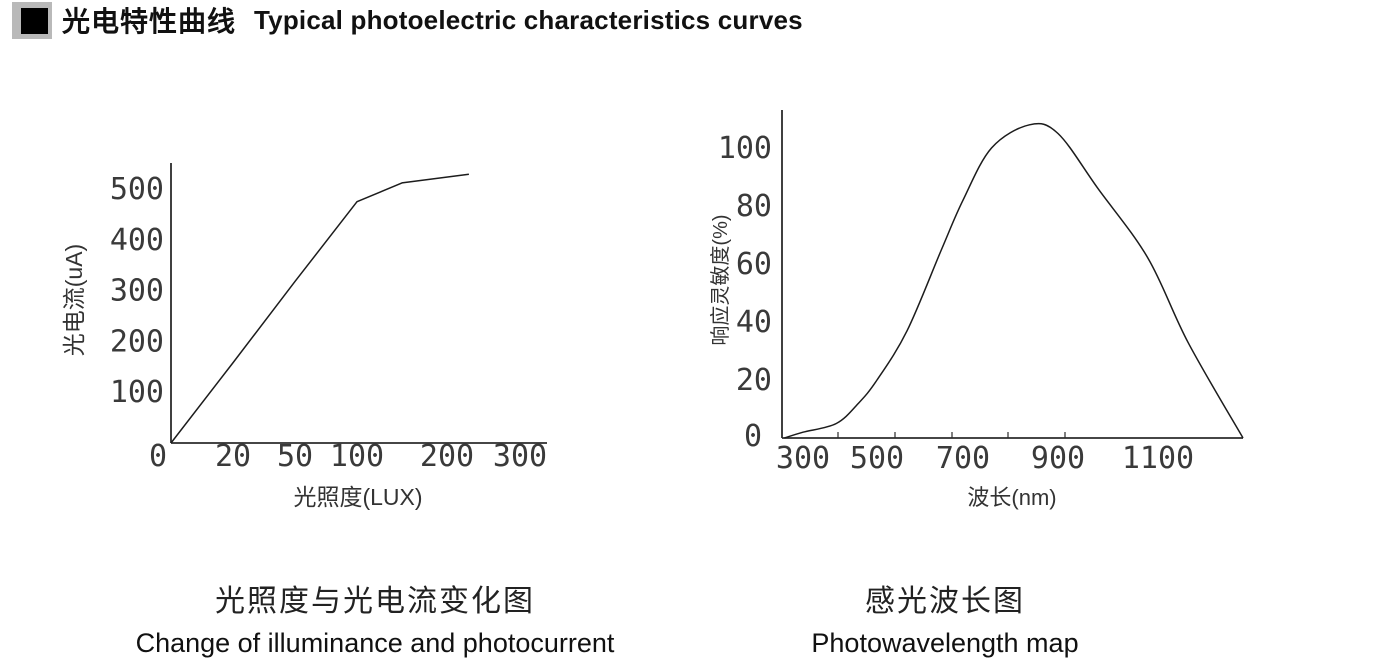 This screenshot has height=665, width=1383. Describe the element at coordinates (1011, 497) in the screenshot. I see `x-axis-label: 波长(nm)` at that location.